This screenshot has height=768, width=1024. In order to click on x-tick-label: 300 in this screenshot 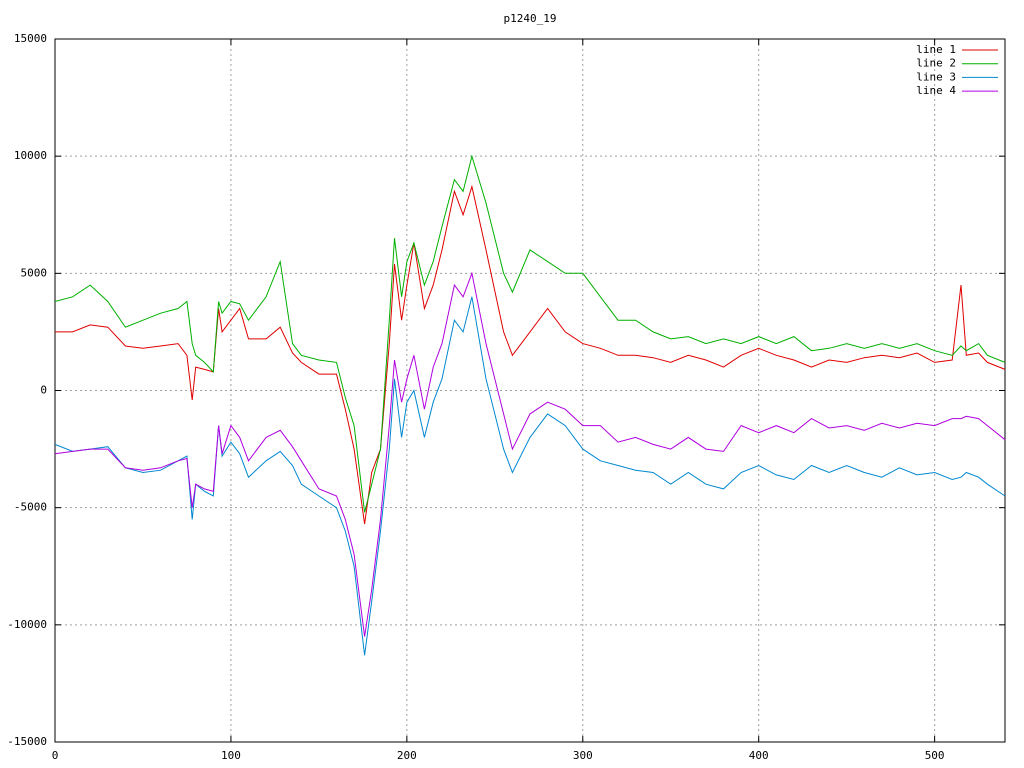, I will do `click(583, 755)`.